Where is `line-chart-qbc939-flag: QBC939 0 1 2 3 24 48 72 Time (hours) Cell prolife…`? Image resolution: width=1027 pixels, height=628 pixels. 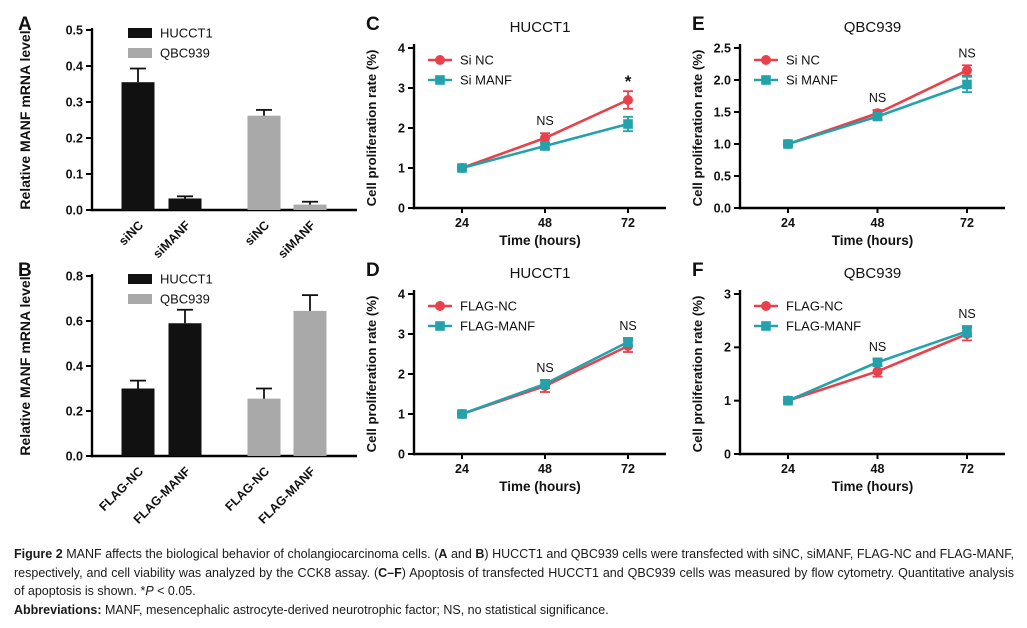 line-chart-qbc939-flag: QBC939 0 1 2 3 24 48 72 Time (hours) Cell prolife… is located at coordinates (847, 379).